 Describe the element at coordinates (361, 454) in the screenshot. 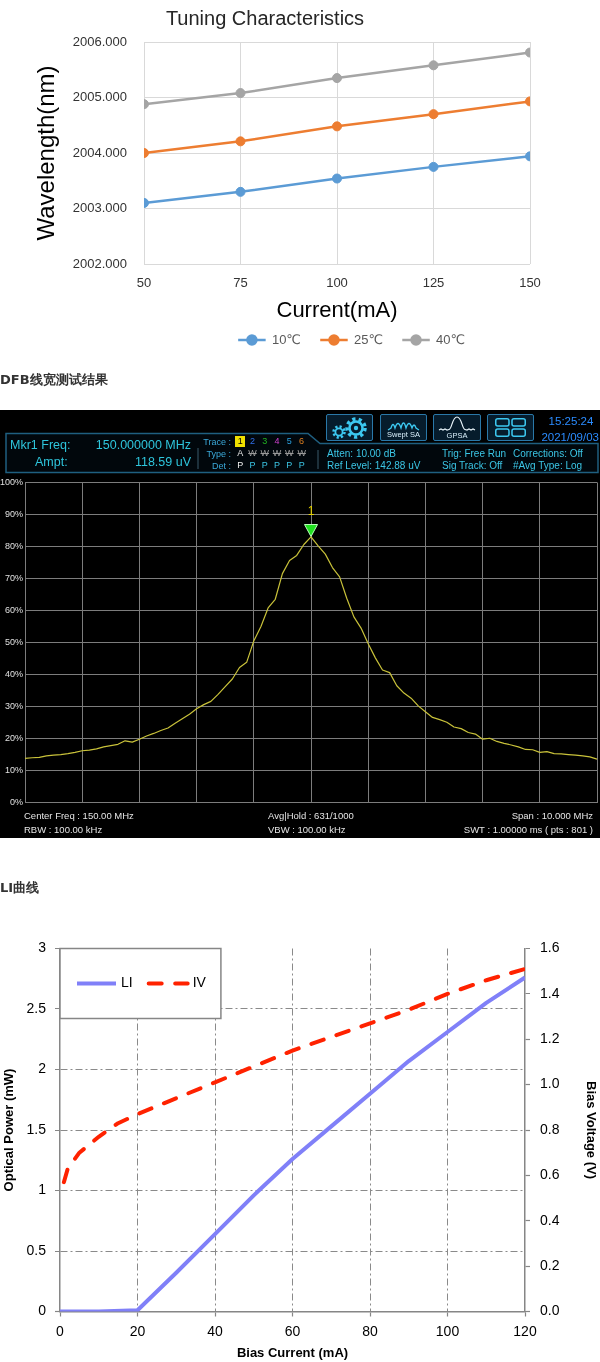

I see `text: Atten: 10.00 dB` at that location.